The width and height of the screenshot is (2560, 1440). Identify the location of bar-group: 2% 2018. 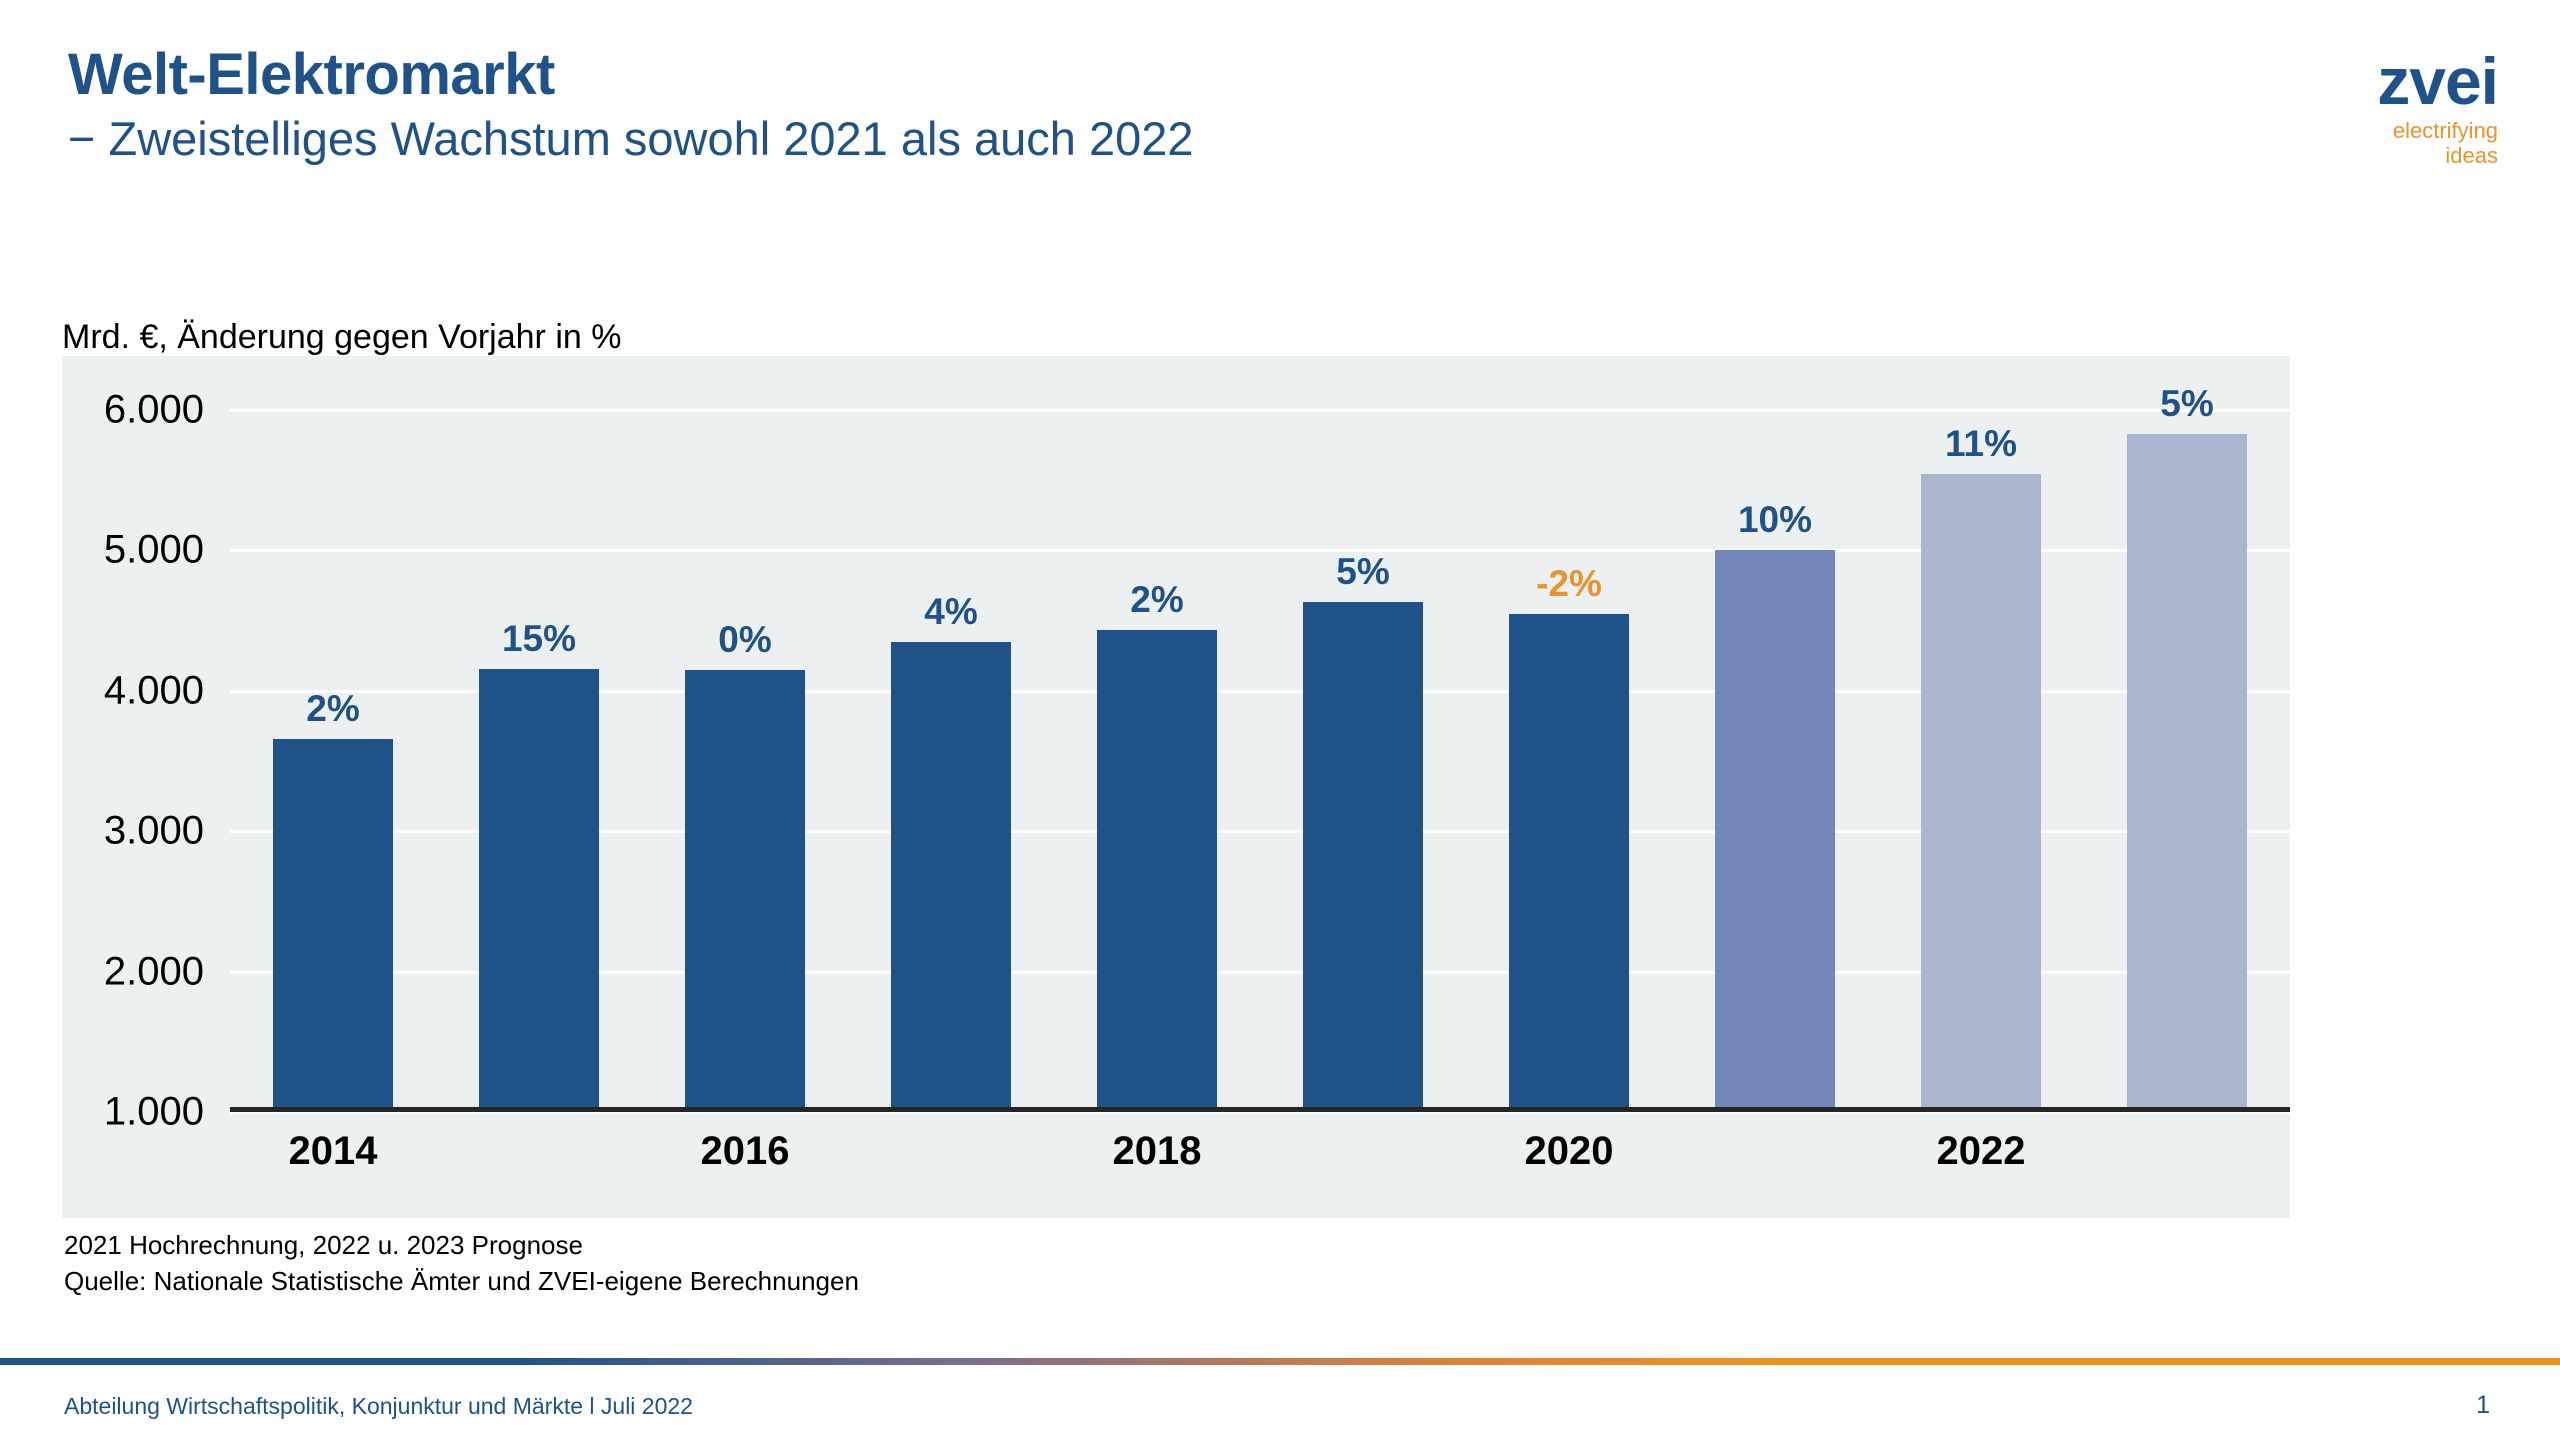
(1157, 789).